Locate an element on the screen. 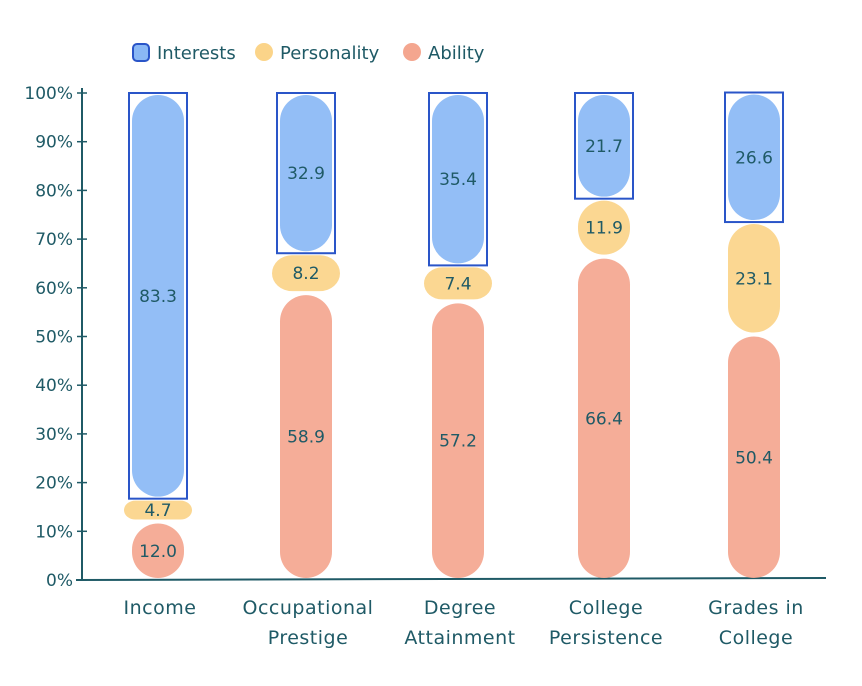 This screenshot has height=686, width=862. bar-group: 57.2 7.4 35.4 is located at coordinates (458, 335).